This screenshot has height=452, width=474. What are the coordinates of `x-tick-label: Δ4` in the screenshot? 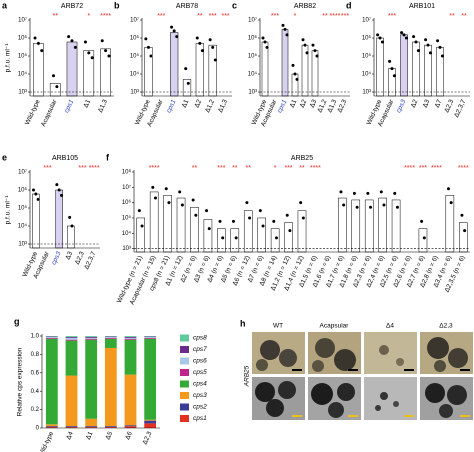 It's located at (70, 435).